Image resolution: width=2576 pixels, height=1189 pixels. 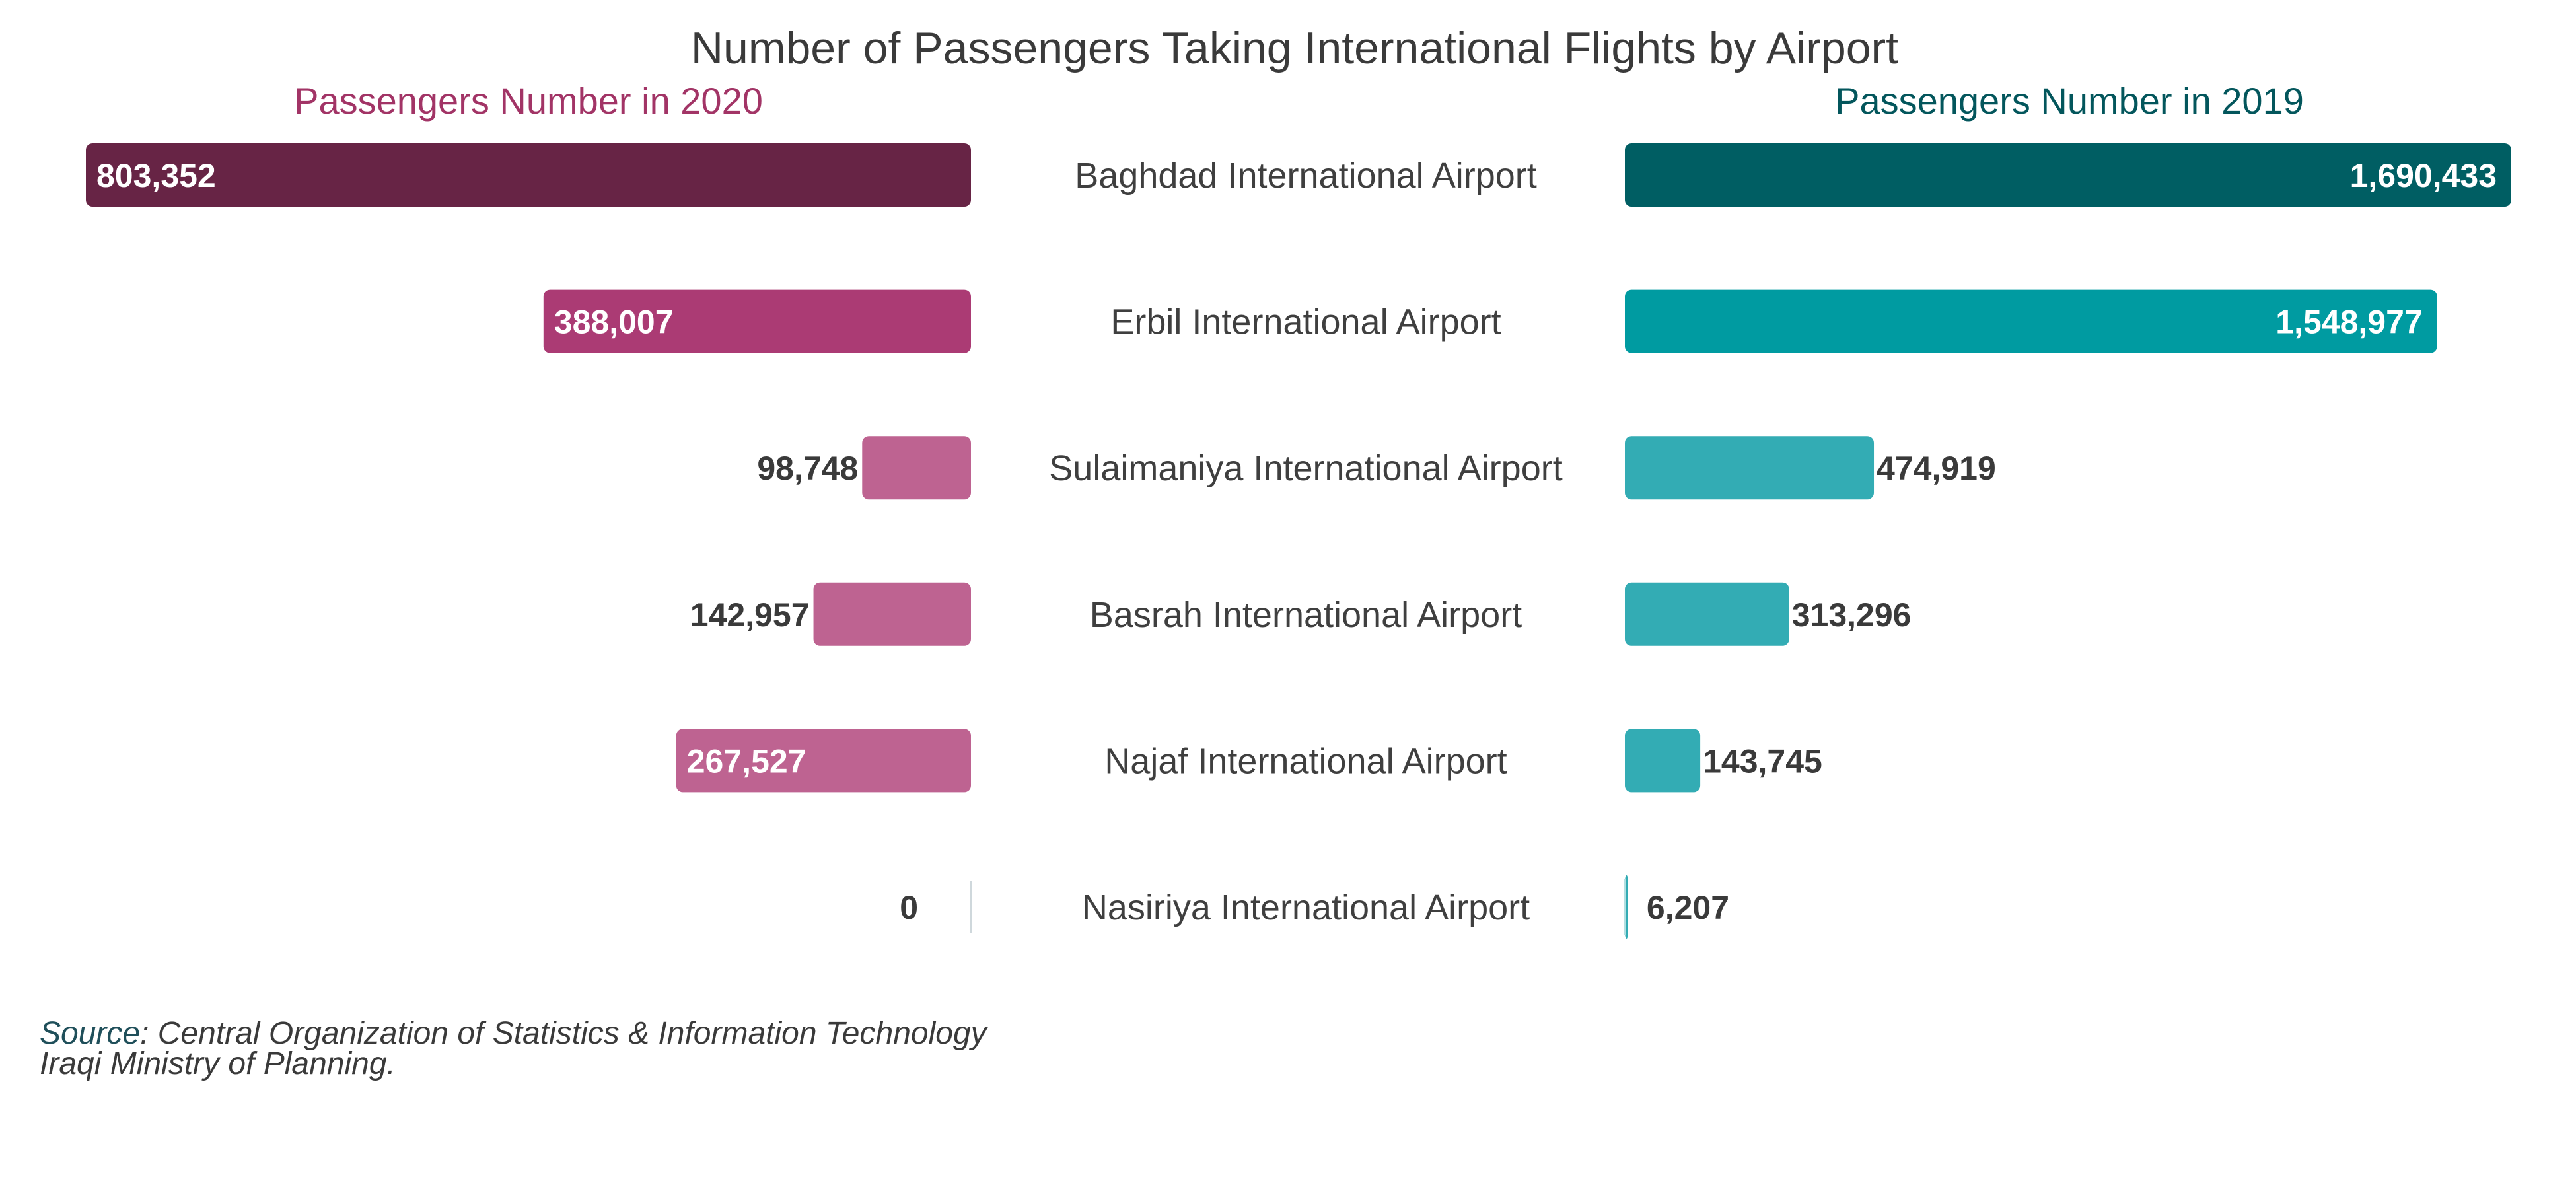 I want to click on value-label-2019: 474,919, so click(x=1937, y=468).